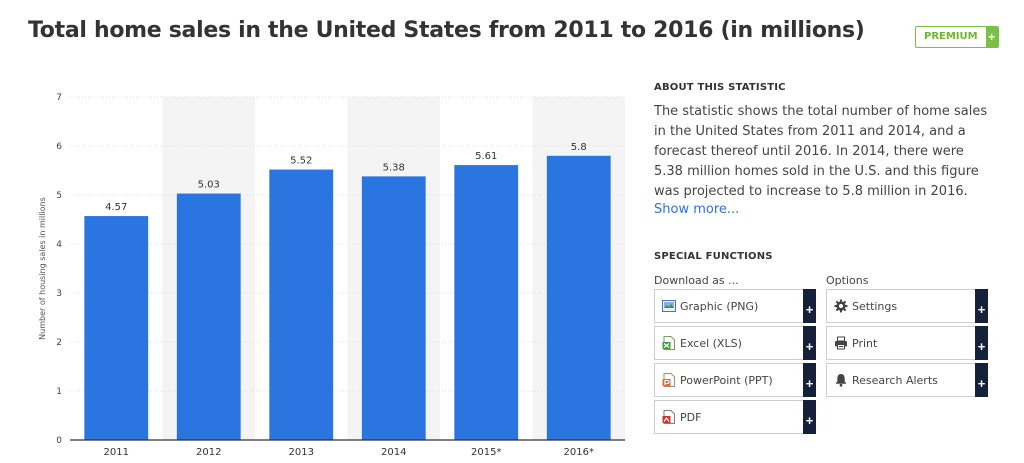 The width and height of the screenshot is (1024, 463). Describe the element at coordinates (208, 316) in the screenshot. I see `bar-2012` at that location.